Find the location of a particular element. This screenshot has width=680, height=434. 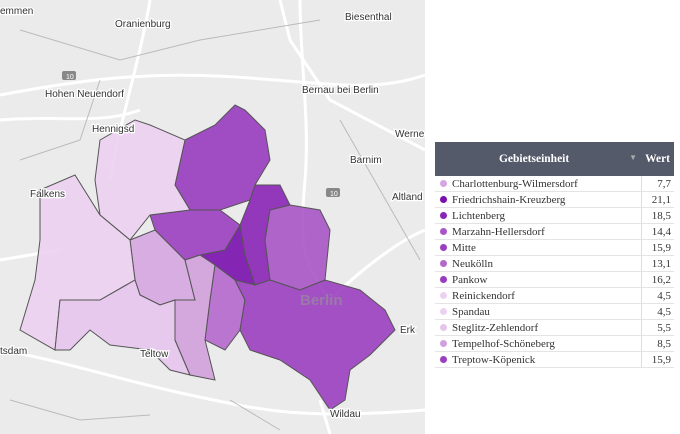

name-cell: Tempelhof-Schöneberg is located at coordinates (538, 343).